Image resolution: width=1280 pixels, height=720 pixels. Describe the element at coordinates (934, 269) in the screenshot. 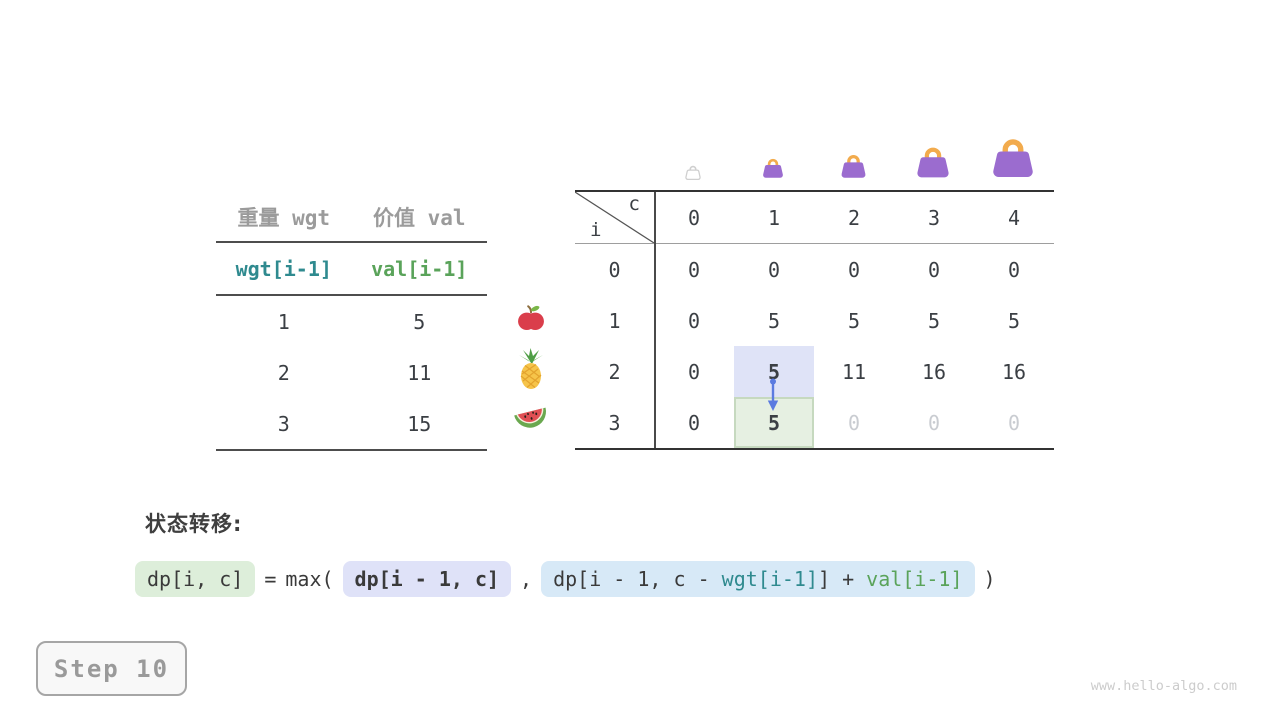

I see `dp-cell-0-3: 0` at that location.